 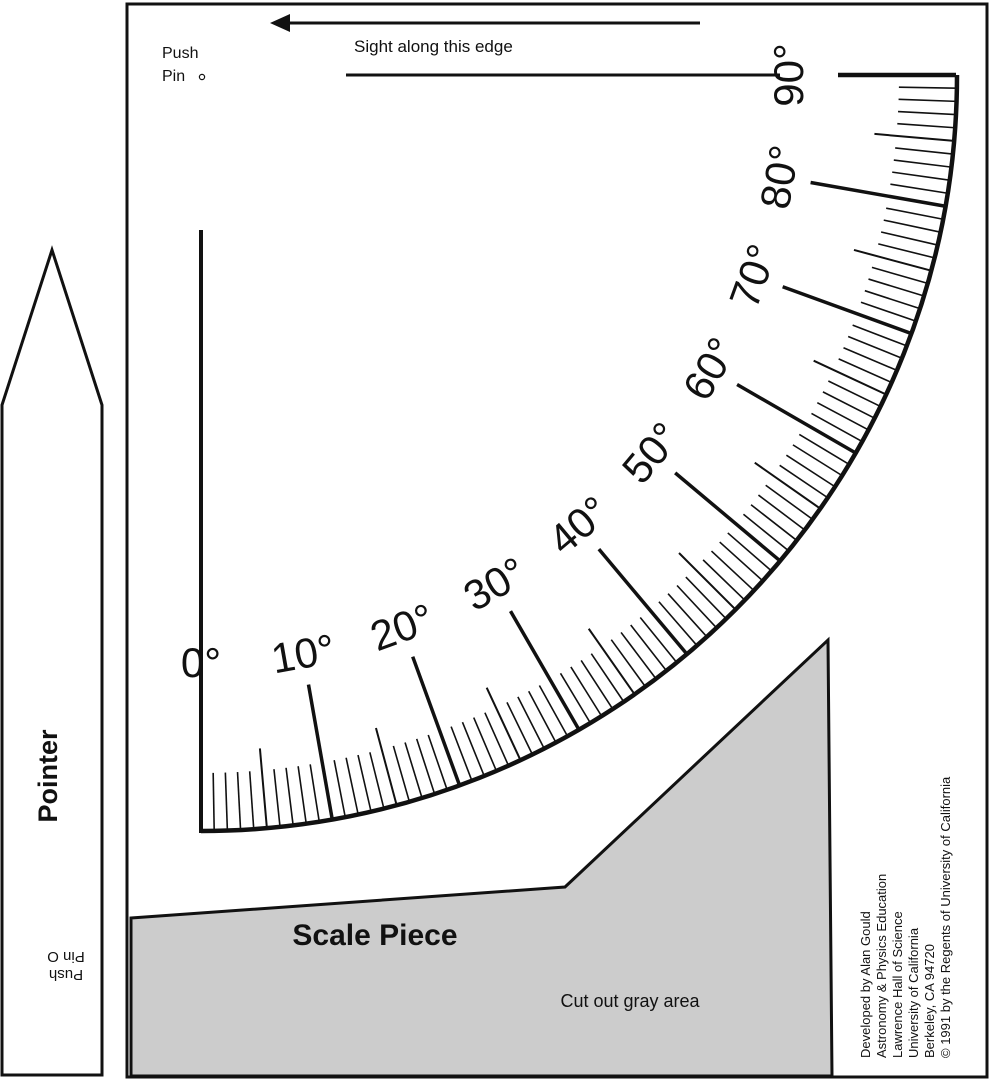 I want to click on degree-label-10: 10°, so click(x=303, y=653).